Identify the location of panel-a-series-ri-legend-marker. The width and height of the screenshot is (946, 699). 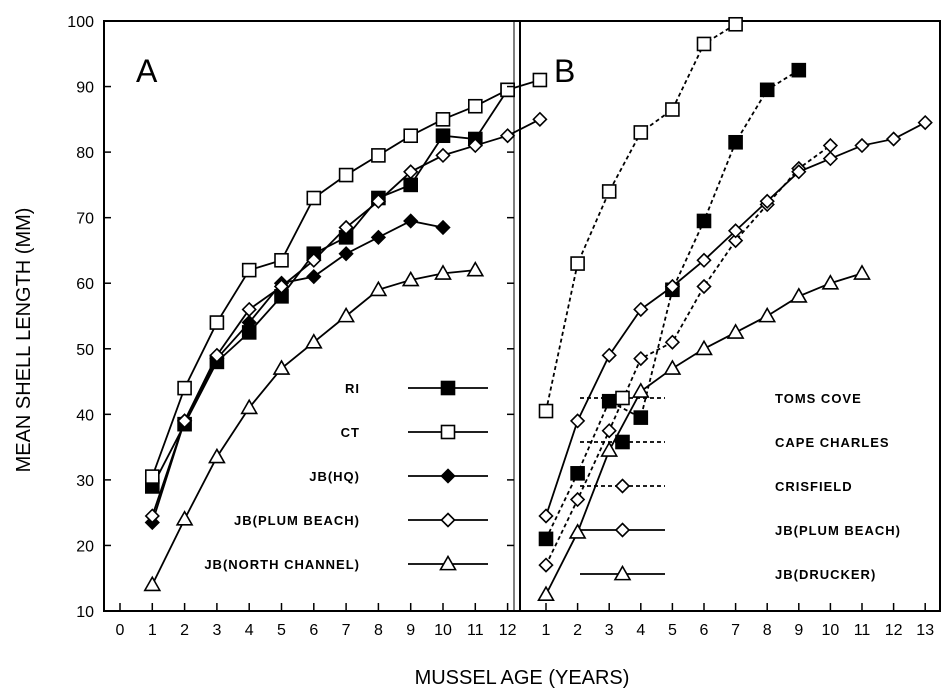
(448, 388).